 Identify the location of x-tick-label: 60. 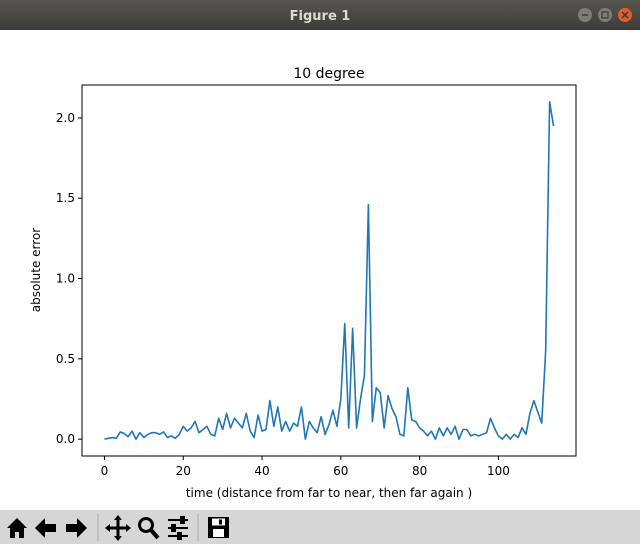
(340, 471).